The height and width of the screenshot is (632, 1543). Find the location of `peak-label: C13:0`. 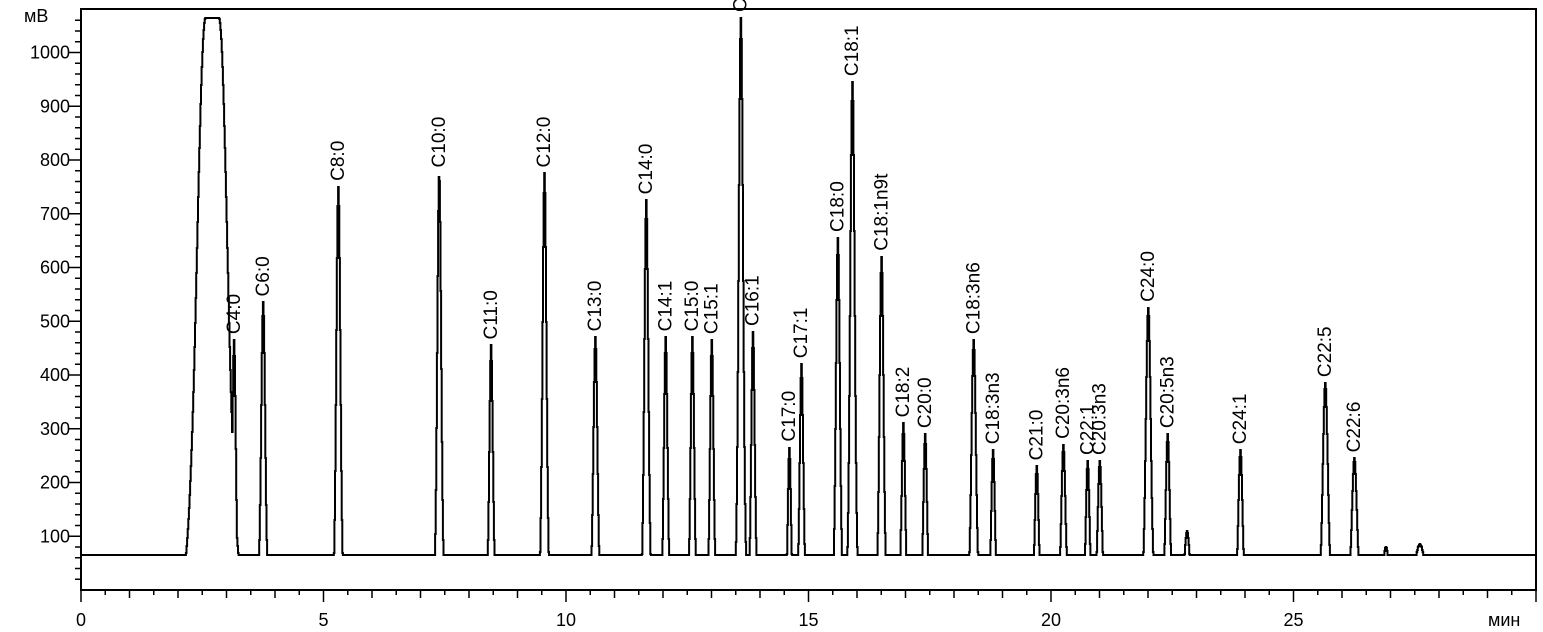

peak-label: C13:0 is located at coordinates (595, 306).